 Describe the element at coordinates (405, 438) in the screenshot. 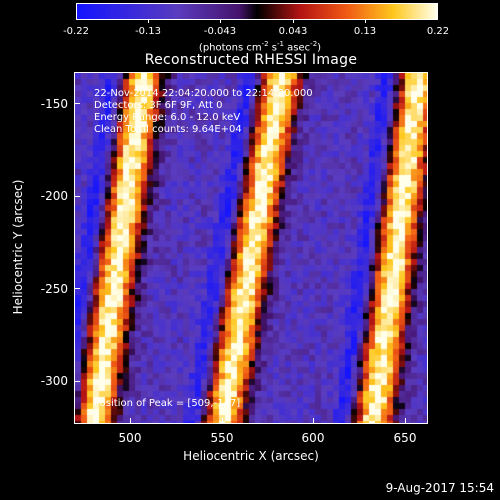

I see `x-tick-label: 650` at that location.